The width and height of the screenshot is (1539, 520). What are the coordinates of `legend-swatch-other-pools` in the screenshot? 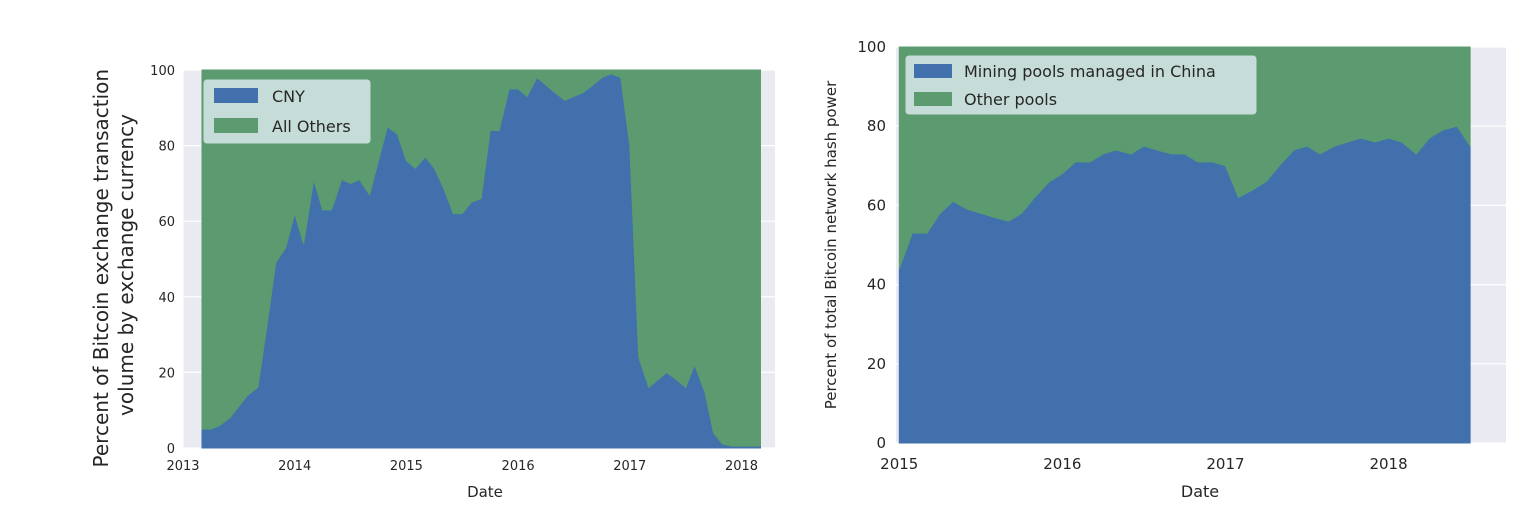 It's located at (933, 99).